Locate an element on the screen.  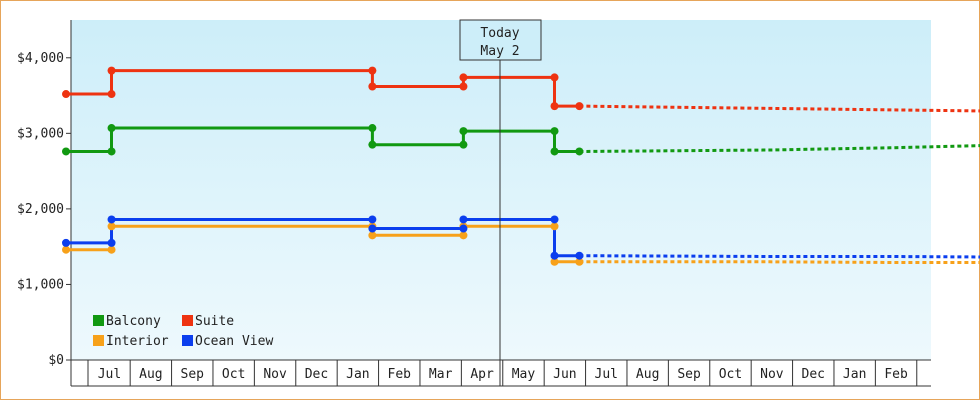
forecast-line-balcony is located at coordinates (779, 148).